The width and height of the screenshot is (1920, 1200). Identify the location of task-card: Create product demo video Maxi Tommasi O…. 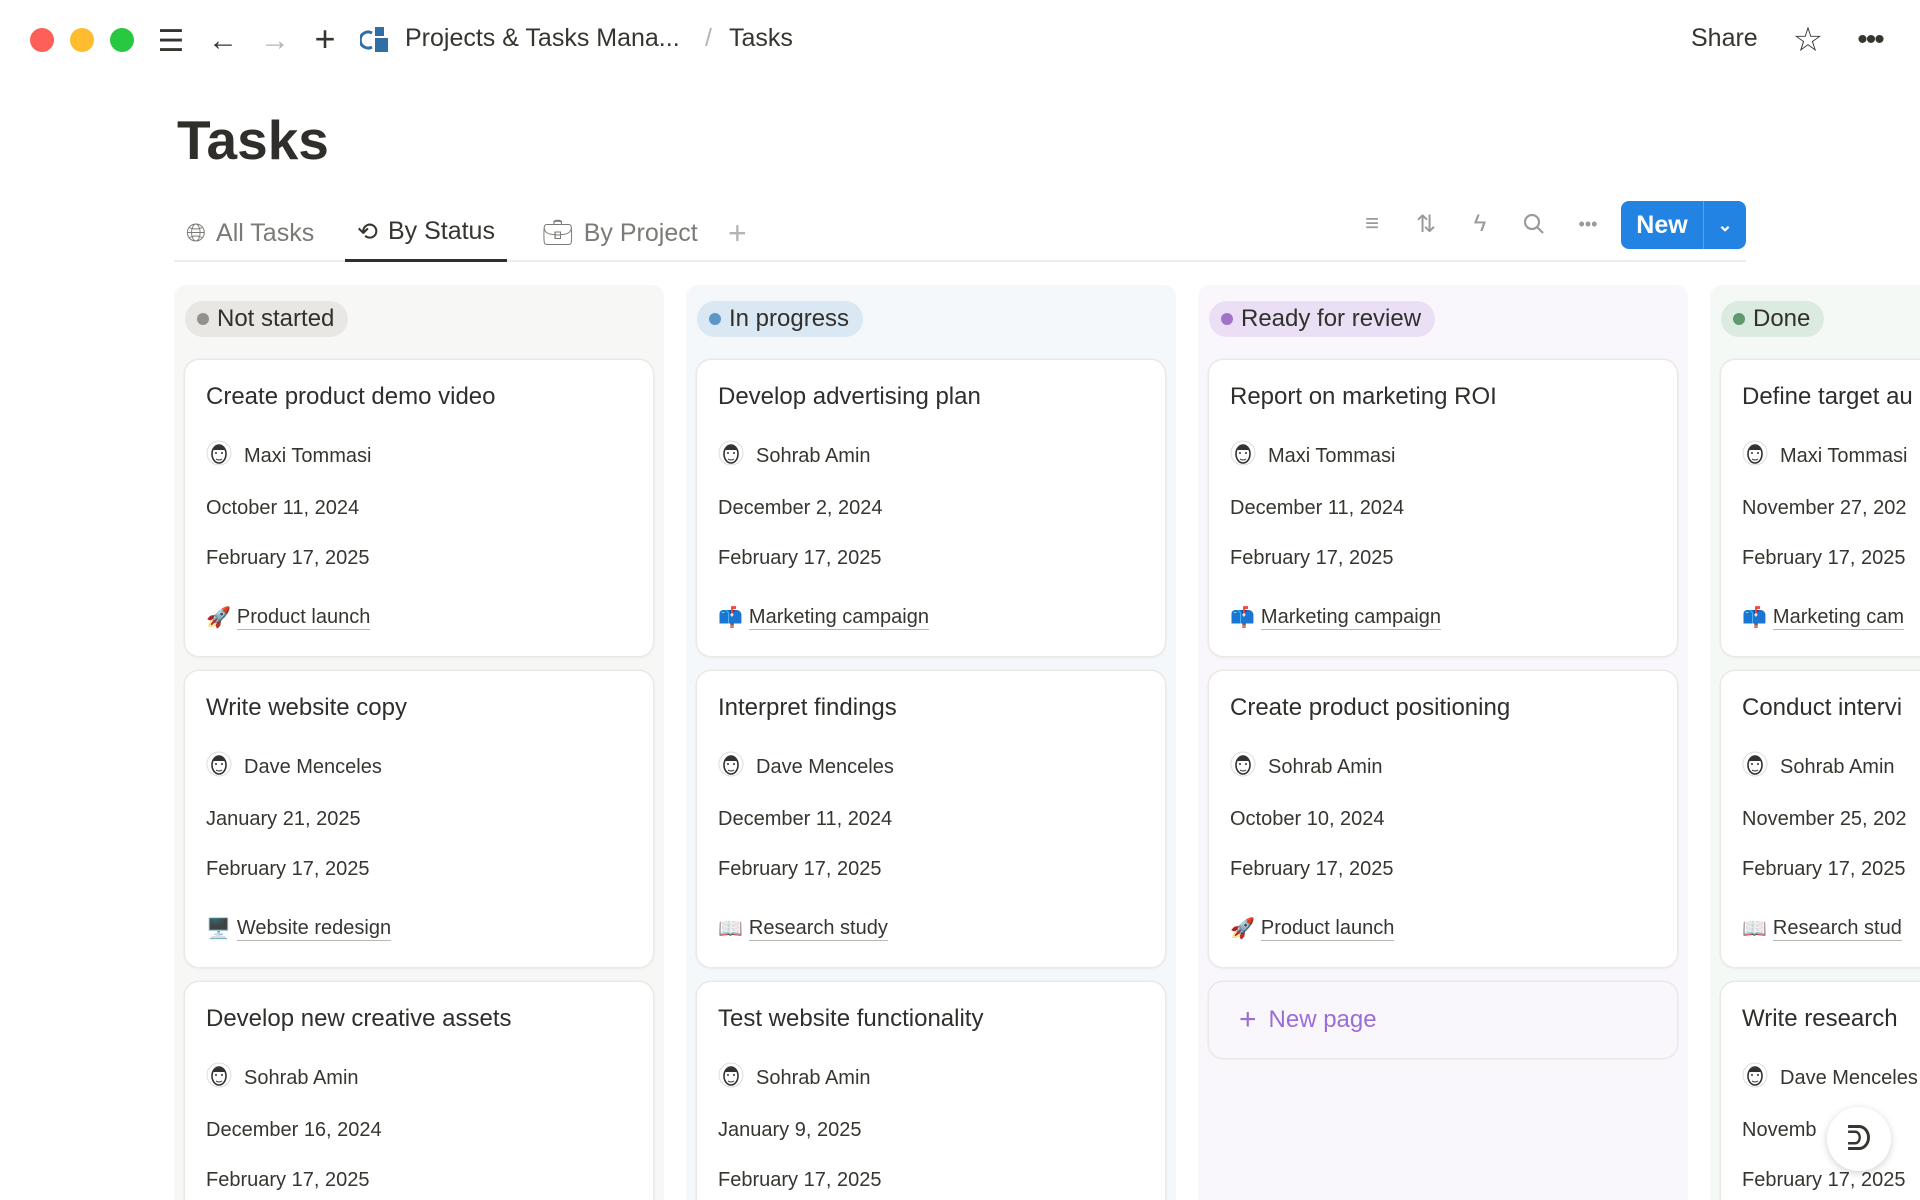
(419, 508).